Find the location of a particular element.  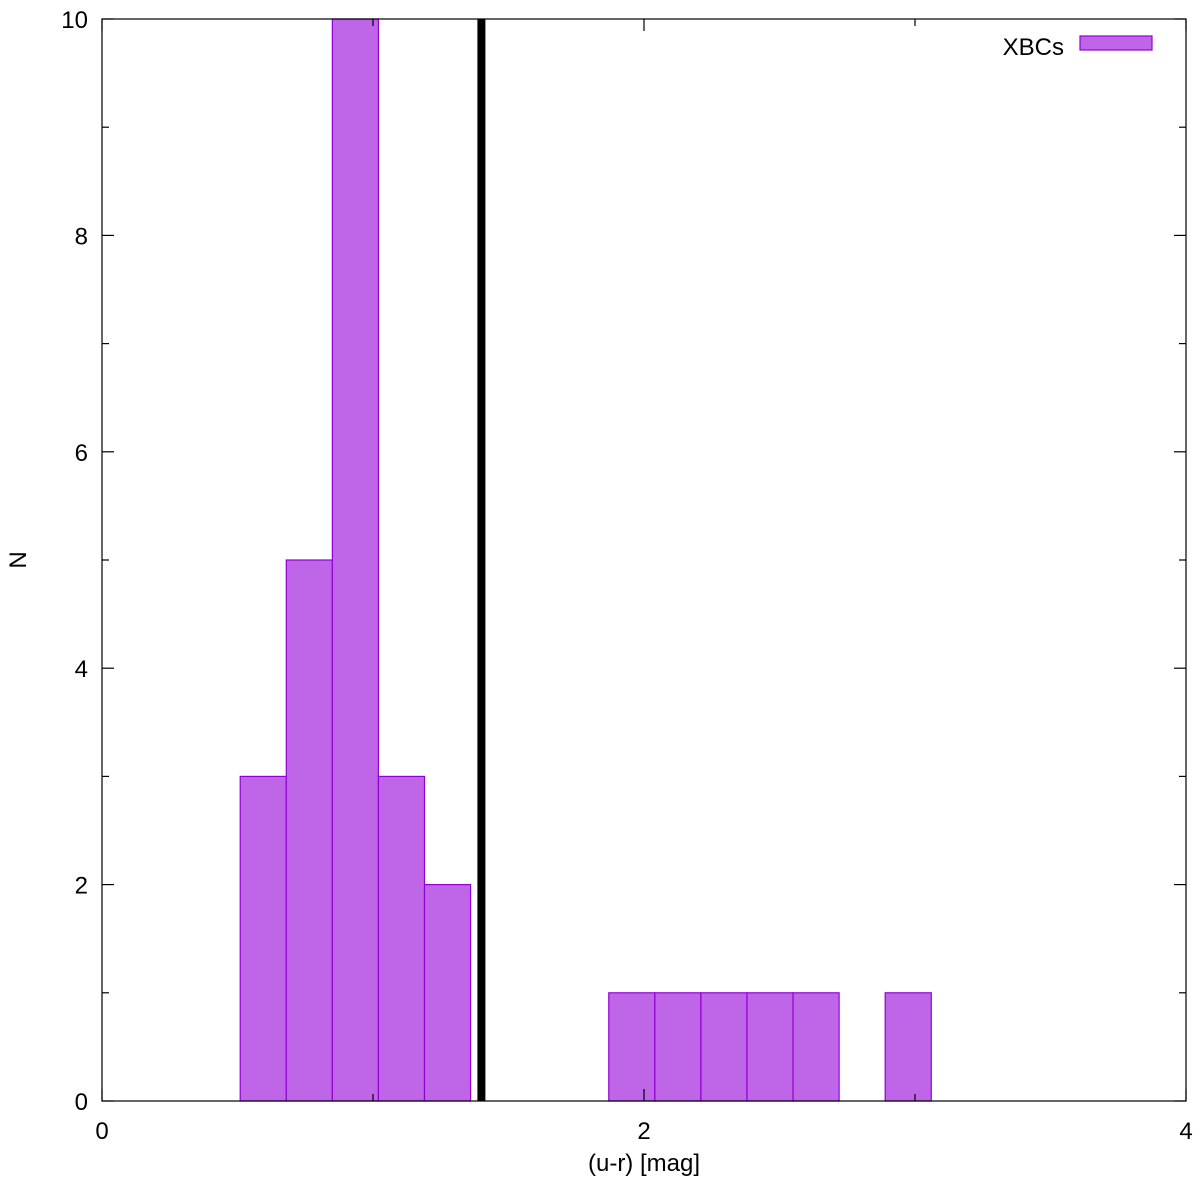

y-axis-label: N is located at coordinates (18, 559).